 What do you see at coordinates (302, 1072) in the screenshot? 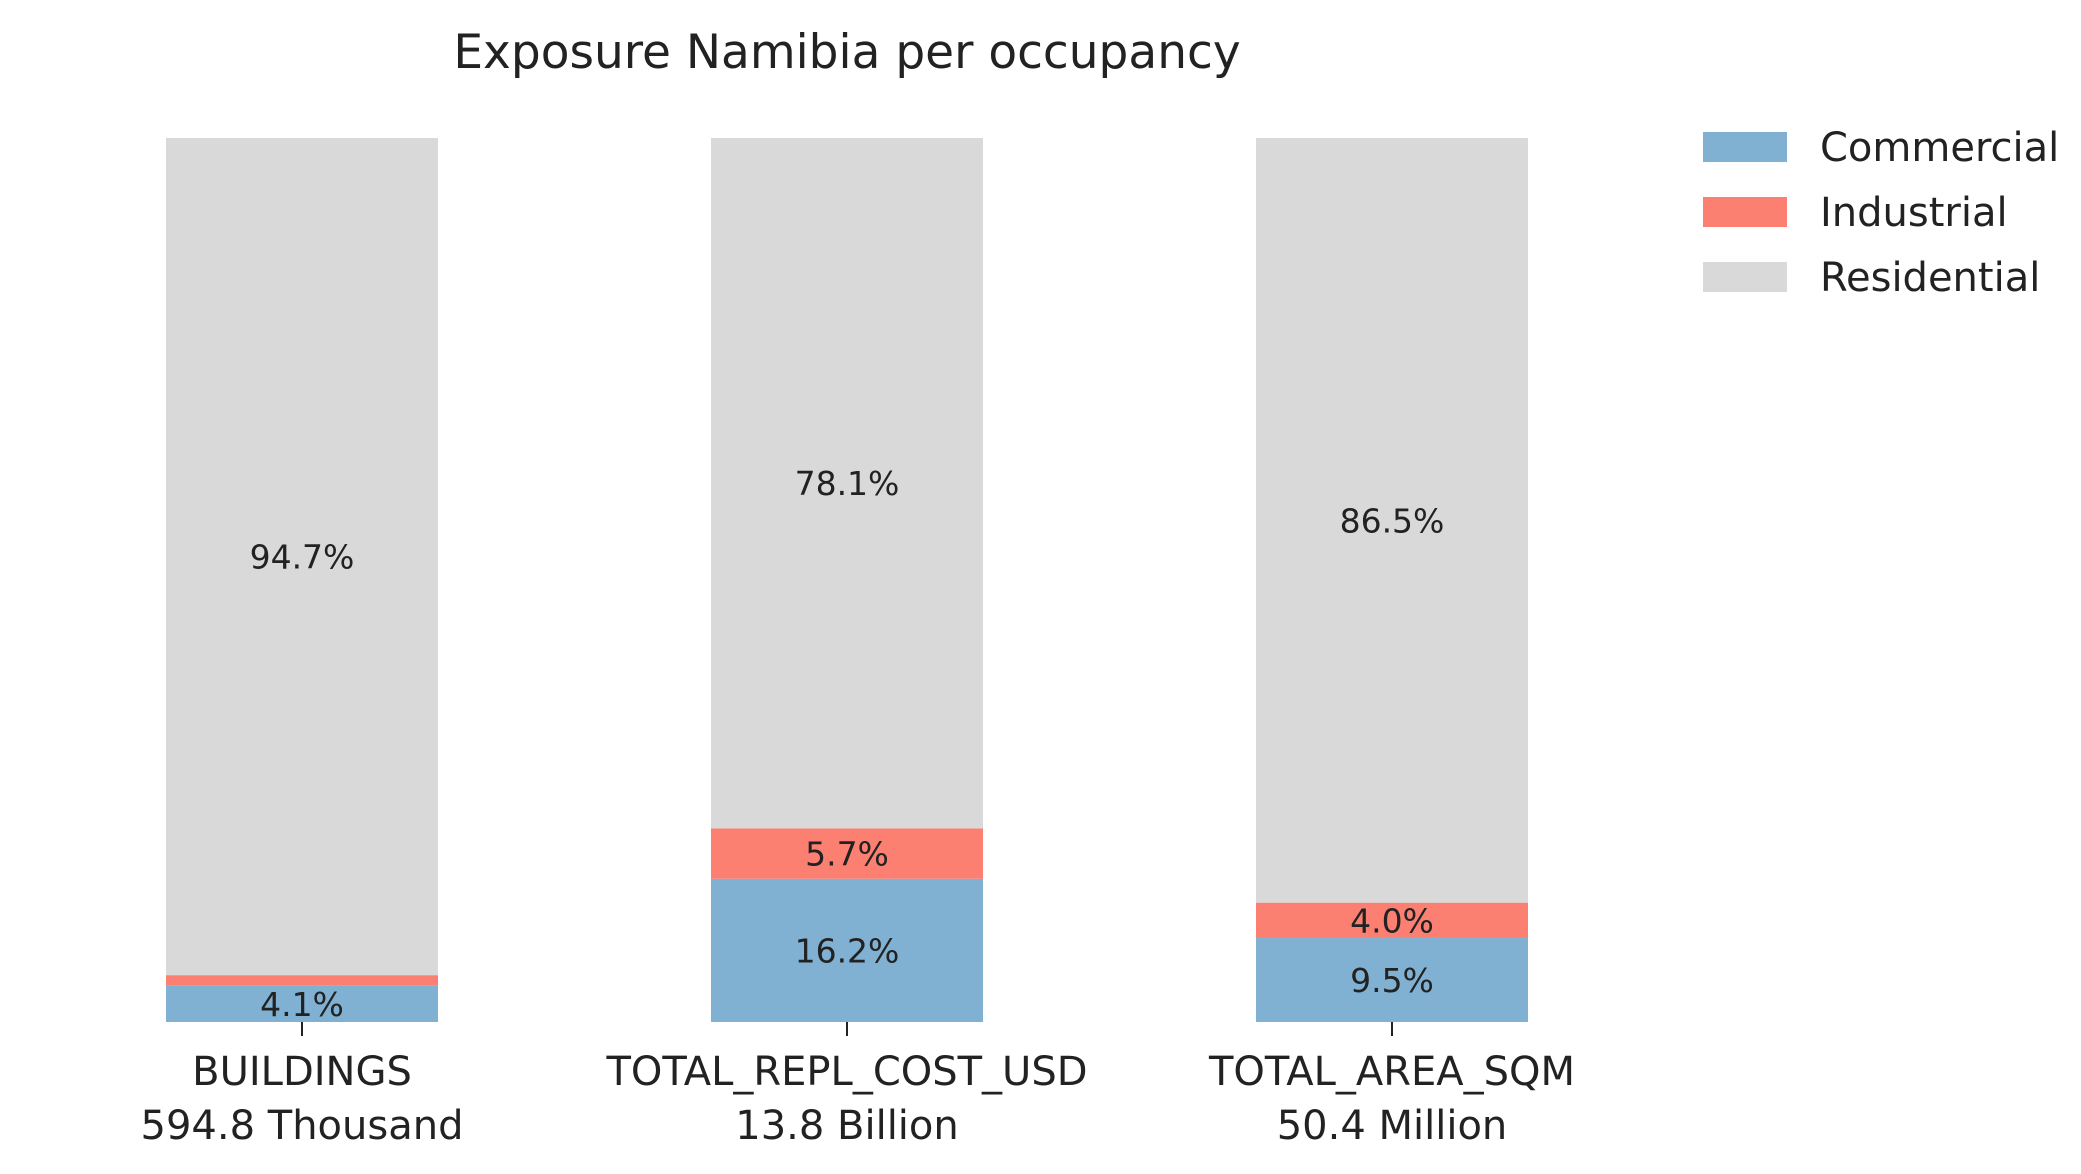
I see `x-tick-label-0: BUILDINGS` at bounding box center [302, 1072].